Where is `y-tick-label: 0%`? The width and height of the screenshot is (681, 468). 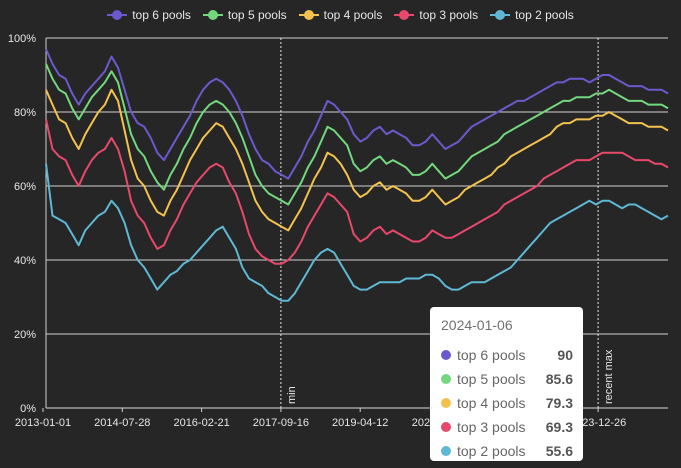 y-tick-label: 0% is located at coordinates (28, 409).